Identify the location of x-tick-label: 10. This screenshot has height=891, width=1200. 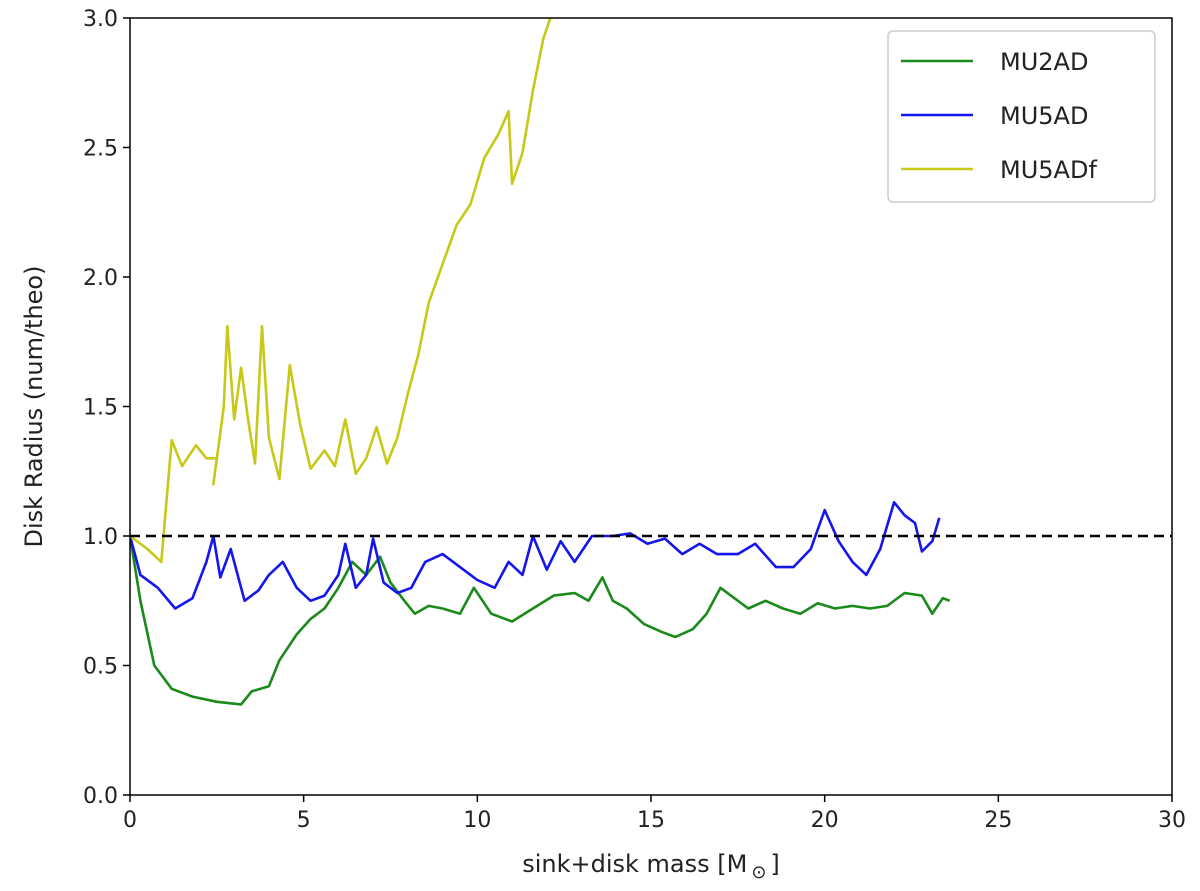
(477, 820).